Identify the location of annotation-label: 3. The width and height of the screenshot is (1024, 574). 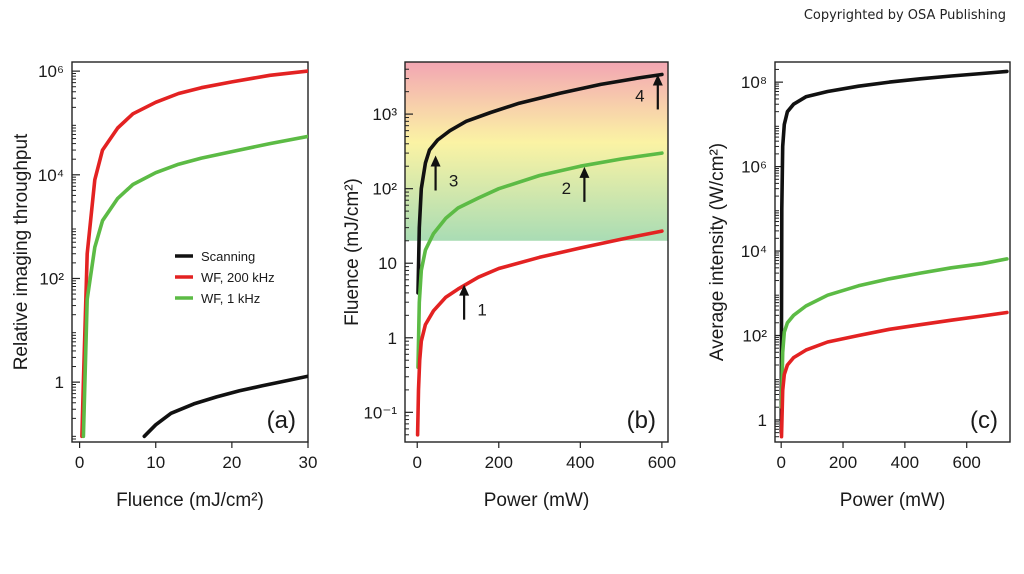
(453, 181).